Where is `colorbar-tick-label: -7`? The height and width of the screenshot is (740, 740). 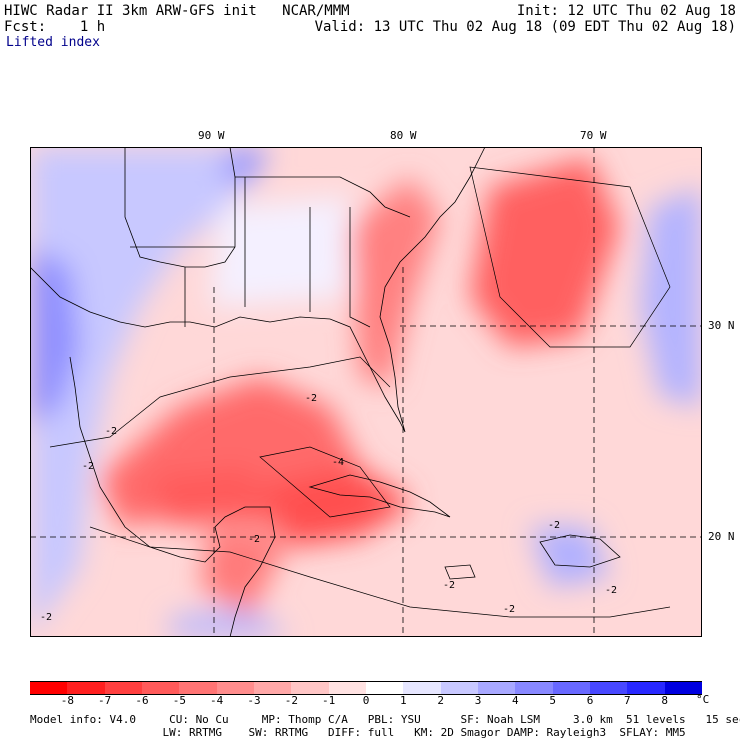 colorbar-tick-label: -7 is located at coordinates (105, 700).